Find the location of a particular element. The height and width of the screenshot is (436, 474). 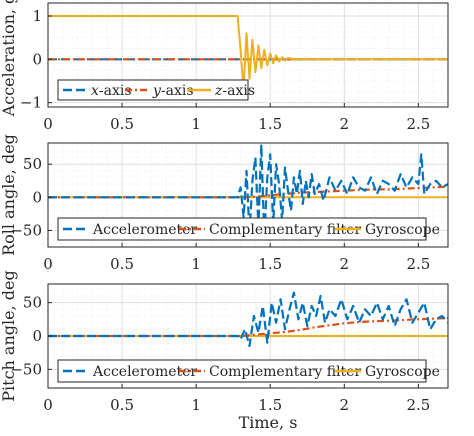

legend-label: z-axis is located at coordinates (234, 91).